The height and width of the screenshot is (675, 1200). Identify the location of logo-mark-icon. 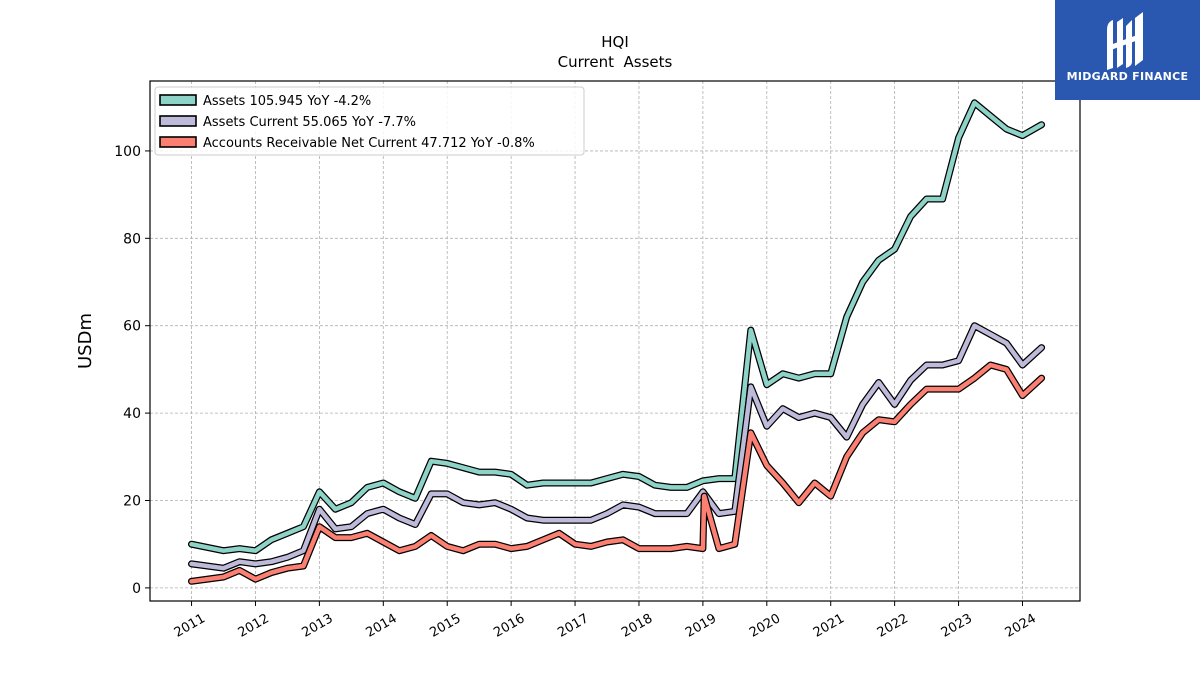
(1127, 50).